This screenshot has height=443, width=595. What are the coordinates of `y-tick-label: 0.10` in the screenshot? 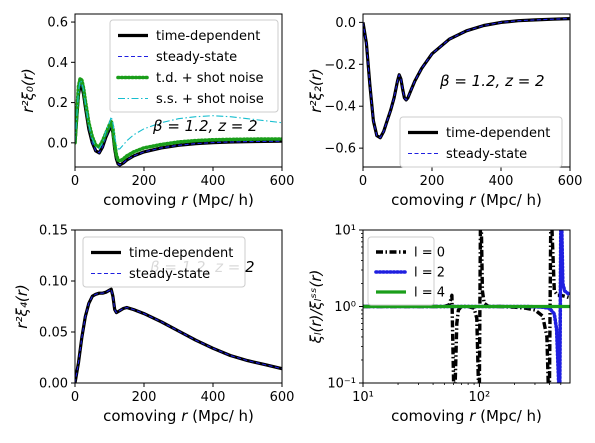 It's located at (53, 282).